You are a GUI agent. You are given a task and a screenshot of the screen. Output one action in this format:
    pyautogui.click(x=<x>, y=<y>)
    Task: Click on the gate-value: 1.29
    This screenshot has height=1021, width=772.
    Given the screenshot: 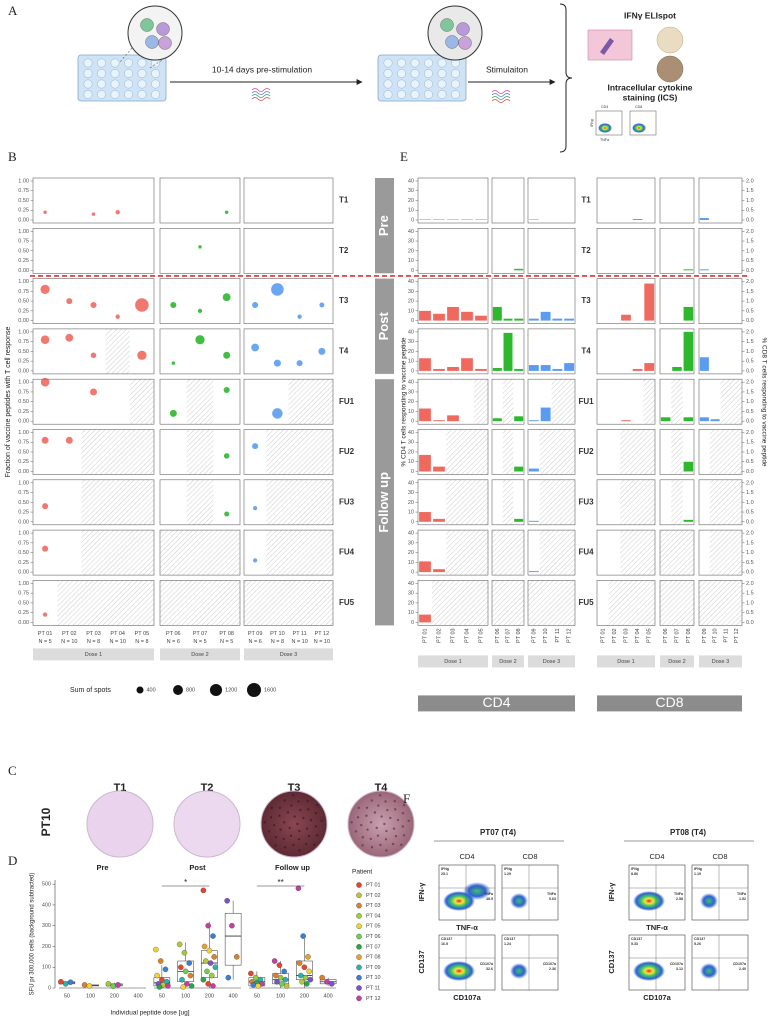 What is the action you would take?
    pyautogui.click(x=507, y=874)
    